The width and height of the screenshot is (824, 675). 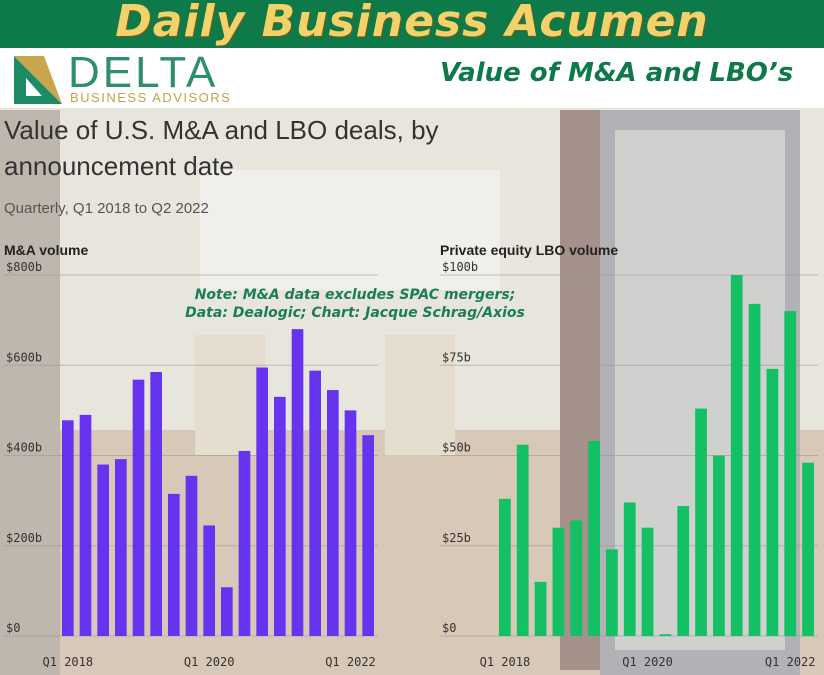 I want to click on lbo-x-tick-label: Q1 2022, so click(x=790, y=662).